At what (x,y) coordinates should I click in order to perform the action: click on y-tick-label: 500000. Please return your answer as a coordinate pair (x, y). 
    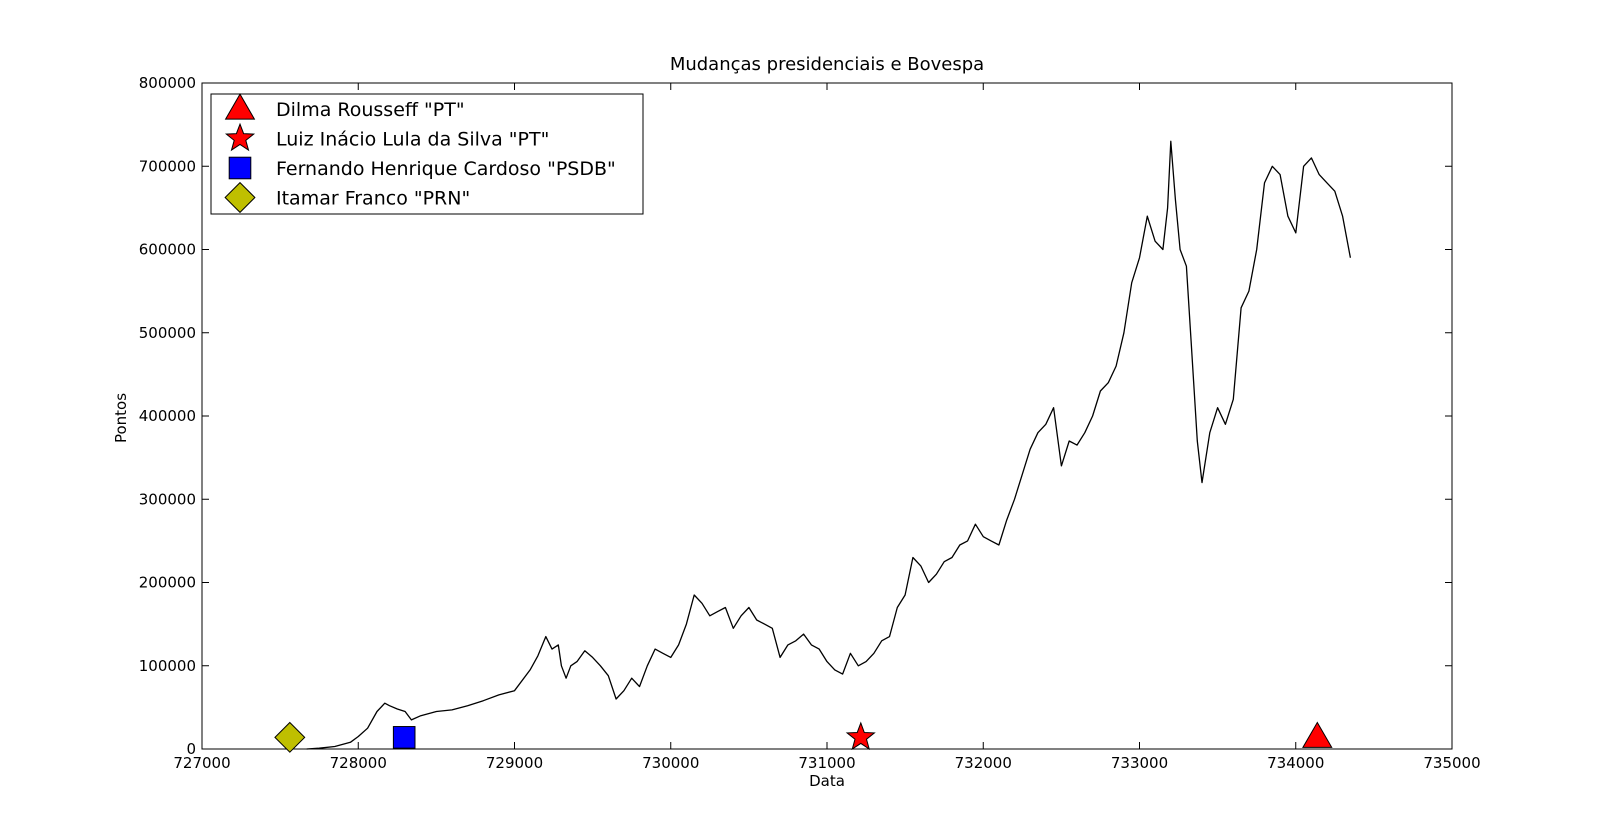
    Looking at the image, I should click on (167, 333).